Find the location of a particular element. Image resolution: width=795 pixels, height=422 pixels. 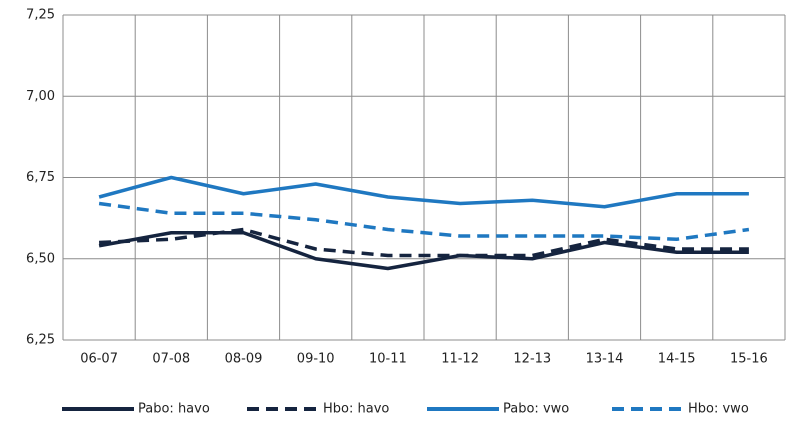

y-tick-label: 6,75 is located at coordinates (40, 177).